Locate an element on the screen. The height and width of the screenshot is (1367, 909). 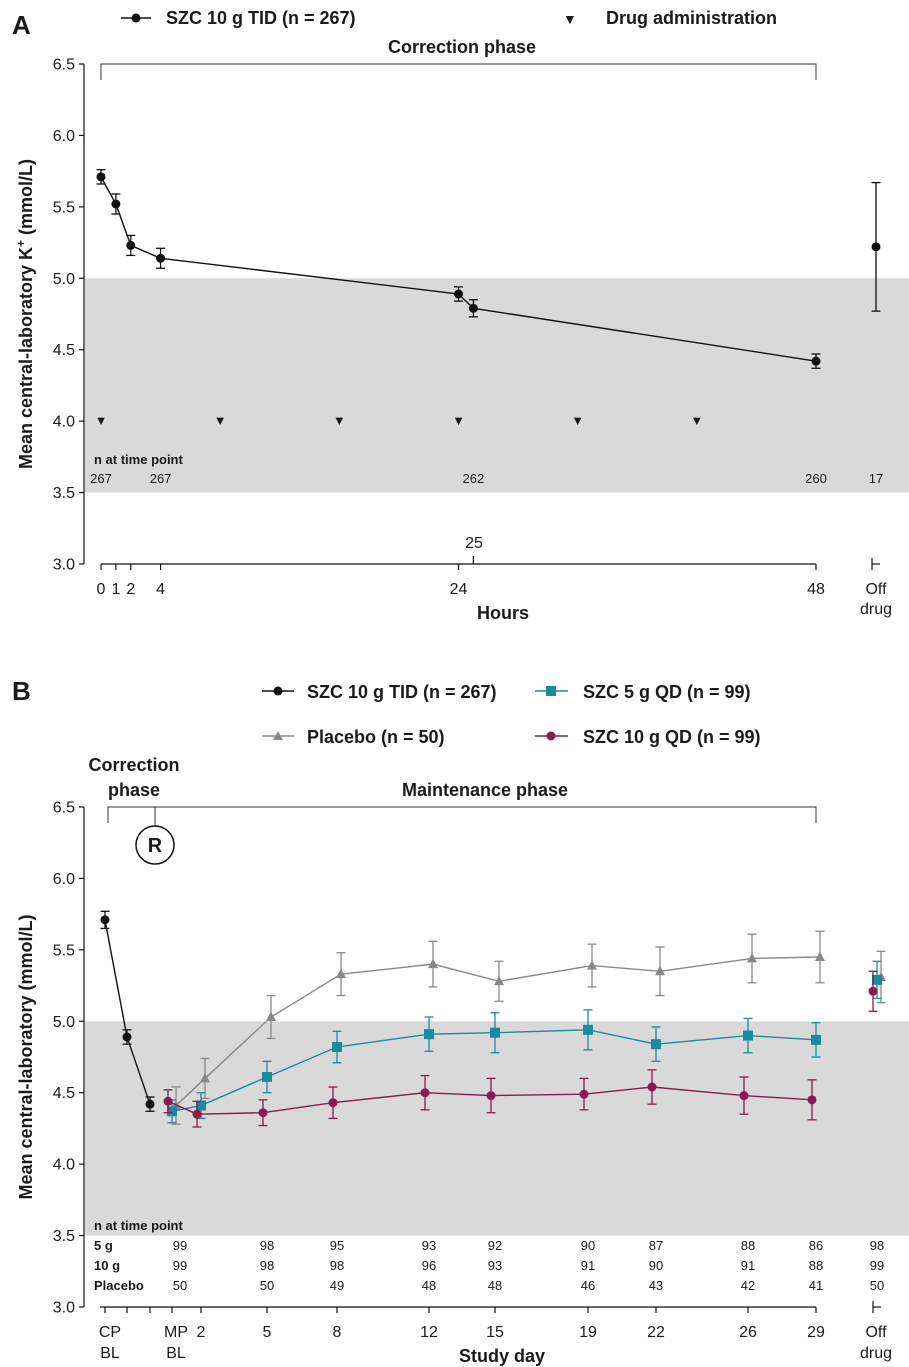
cp-bl-label-2: BL is located at coordinates (110, 1353).